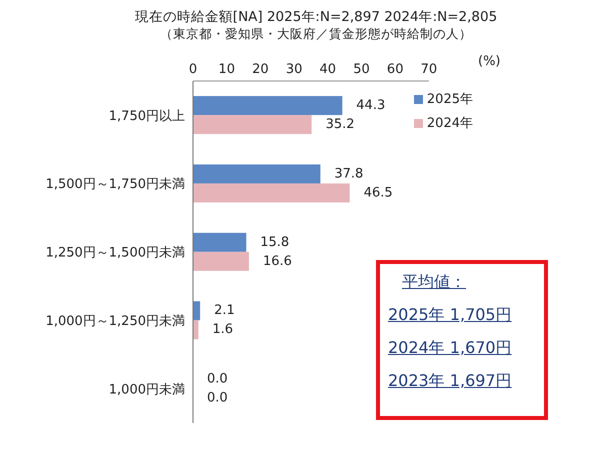 The height and width of the screenshot is (460, 612). I want to click on x-tick-label: 0, so click(193, 69).